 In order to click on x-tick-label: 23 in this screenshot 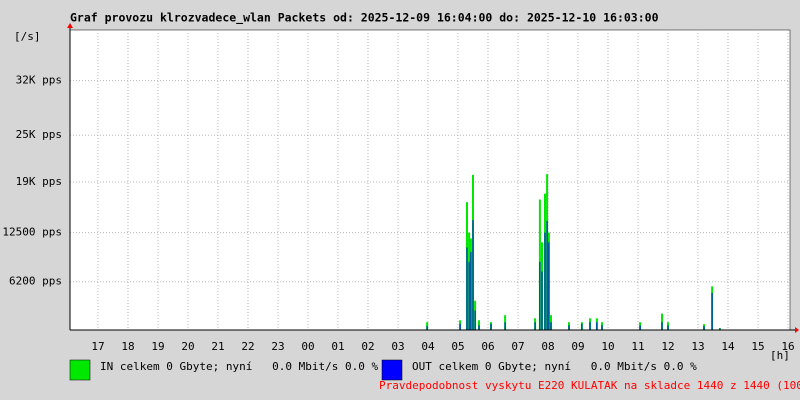, I will do `click(277, 346)`.